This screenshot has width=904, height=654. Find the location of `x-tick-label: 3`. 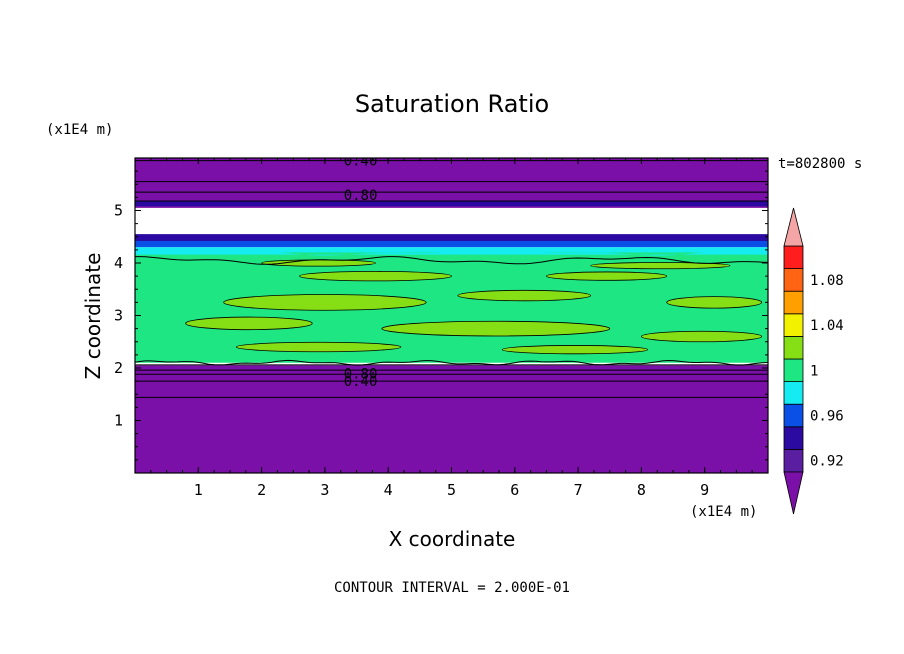

x-tick-label: 3 is located at coordinates (324, 490).